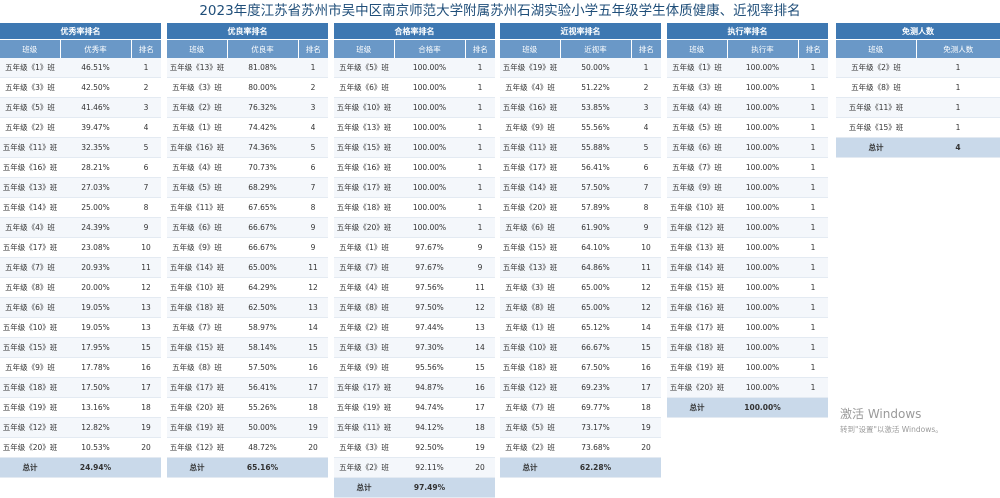 The width and height of the screenshot is (1000, 498). Describe the element at coordinates (262, 68) in the screenshot. I see `table-cell: 81.08%` at that location.